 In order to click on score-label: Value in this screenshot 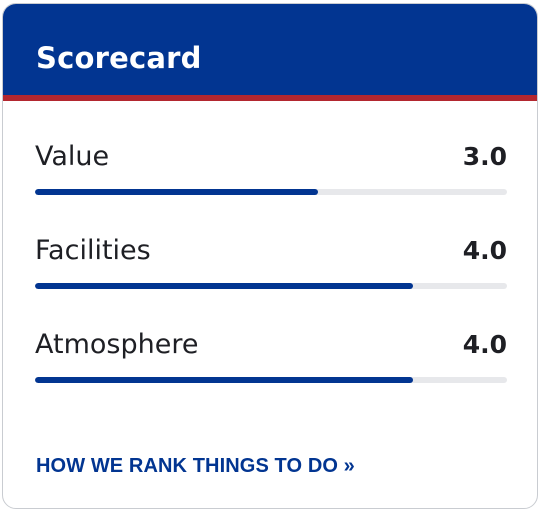, I will do `click(72, 156)`.